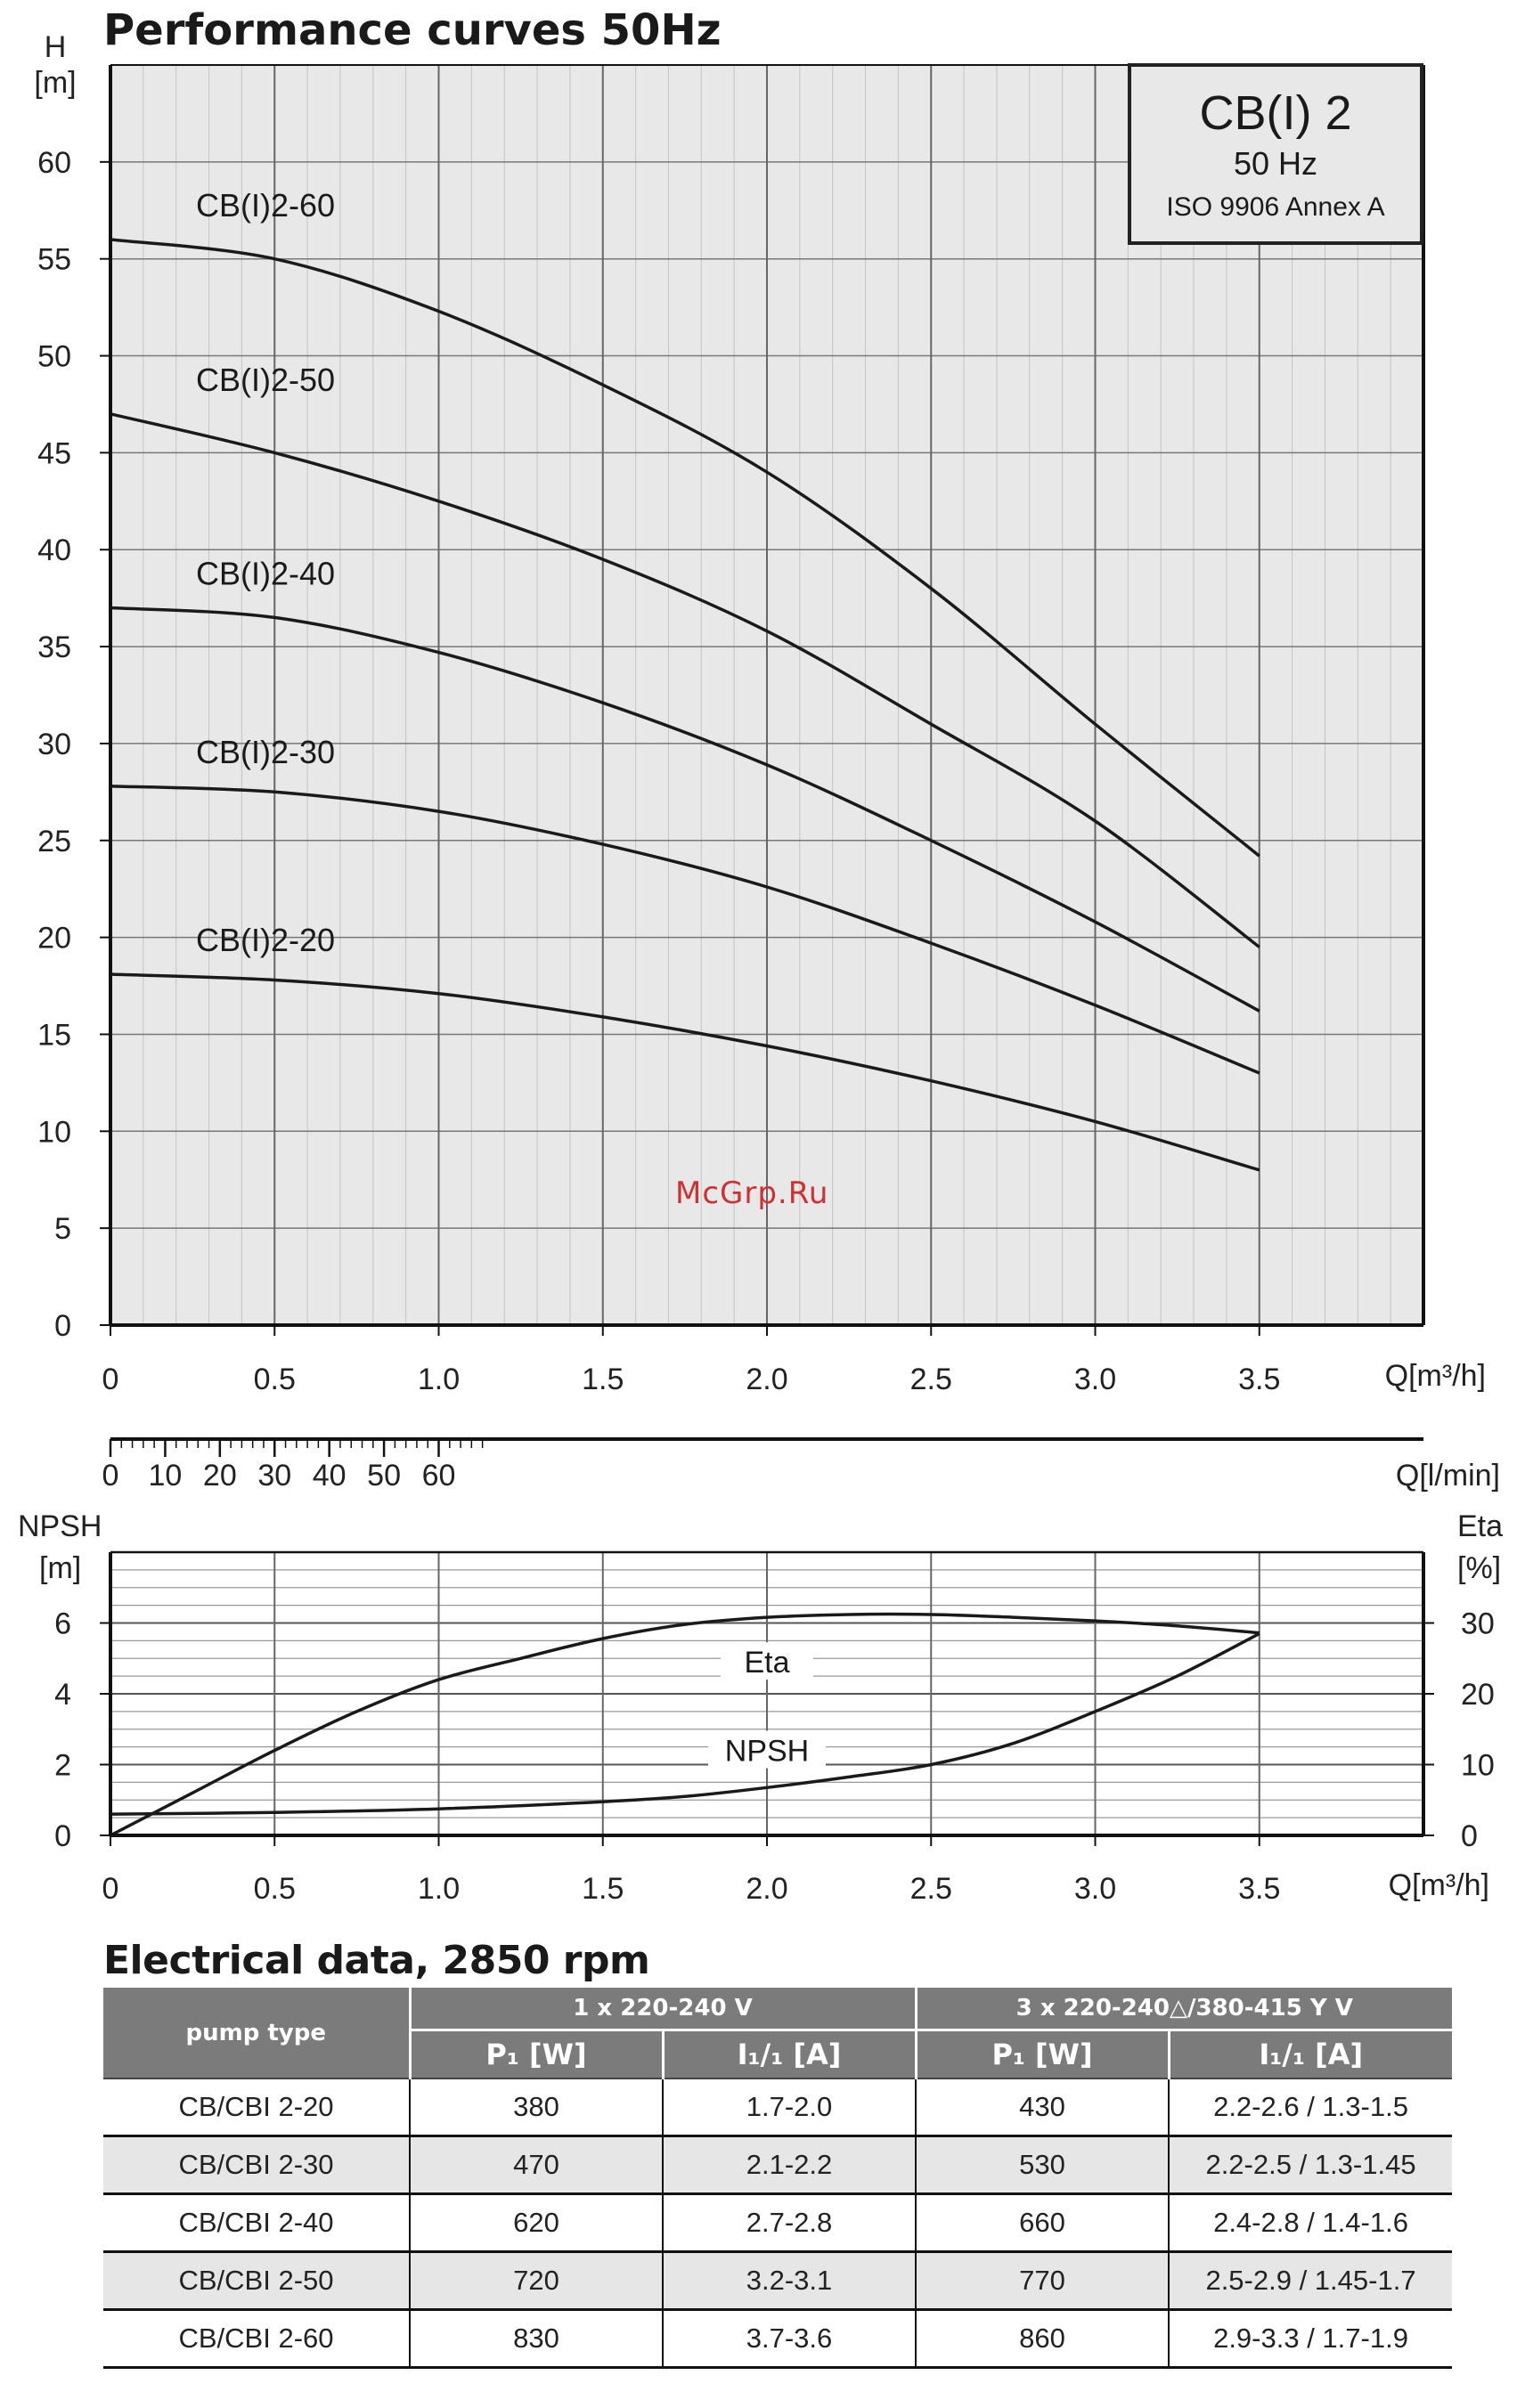 The width and height of the screenshot is (1525, 2408). Describe the element at coordinates (662, 2009) in the screenshot. I see `header-1phase: 1 x 220-240 V` at that location.